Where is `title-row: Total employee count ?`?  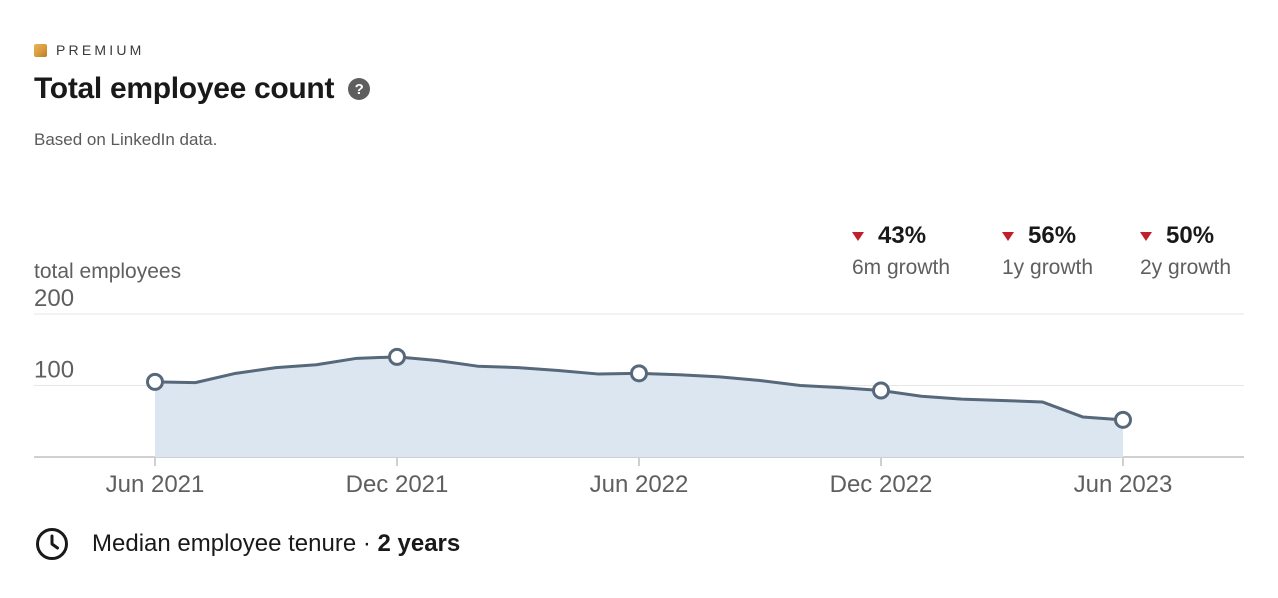
title-row: Total employee count ? is located at coordinates (202, 89).